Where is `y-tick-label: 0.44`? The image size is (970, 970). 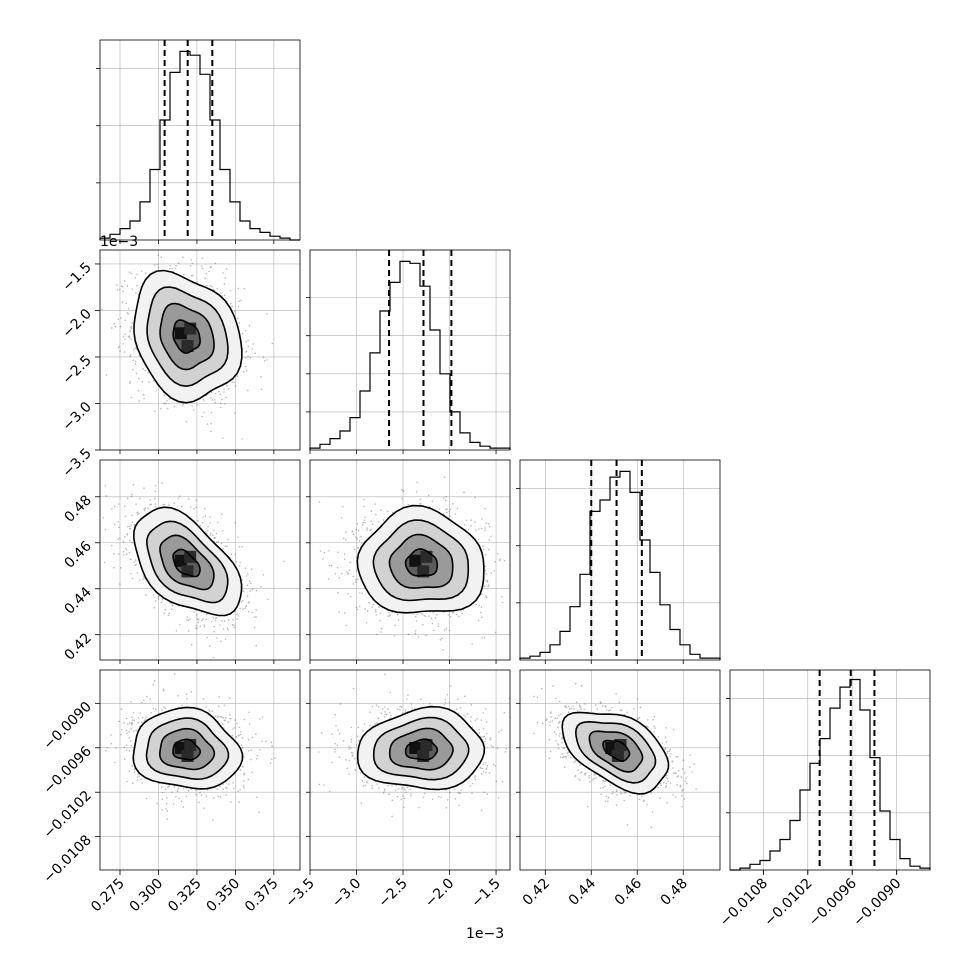
y-tick-label: 0.44 is located at coordinates (77, 600).